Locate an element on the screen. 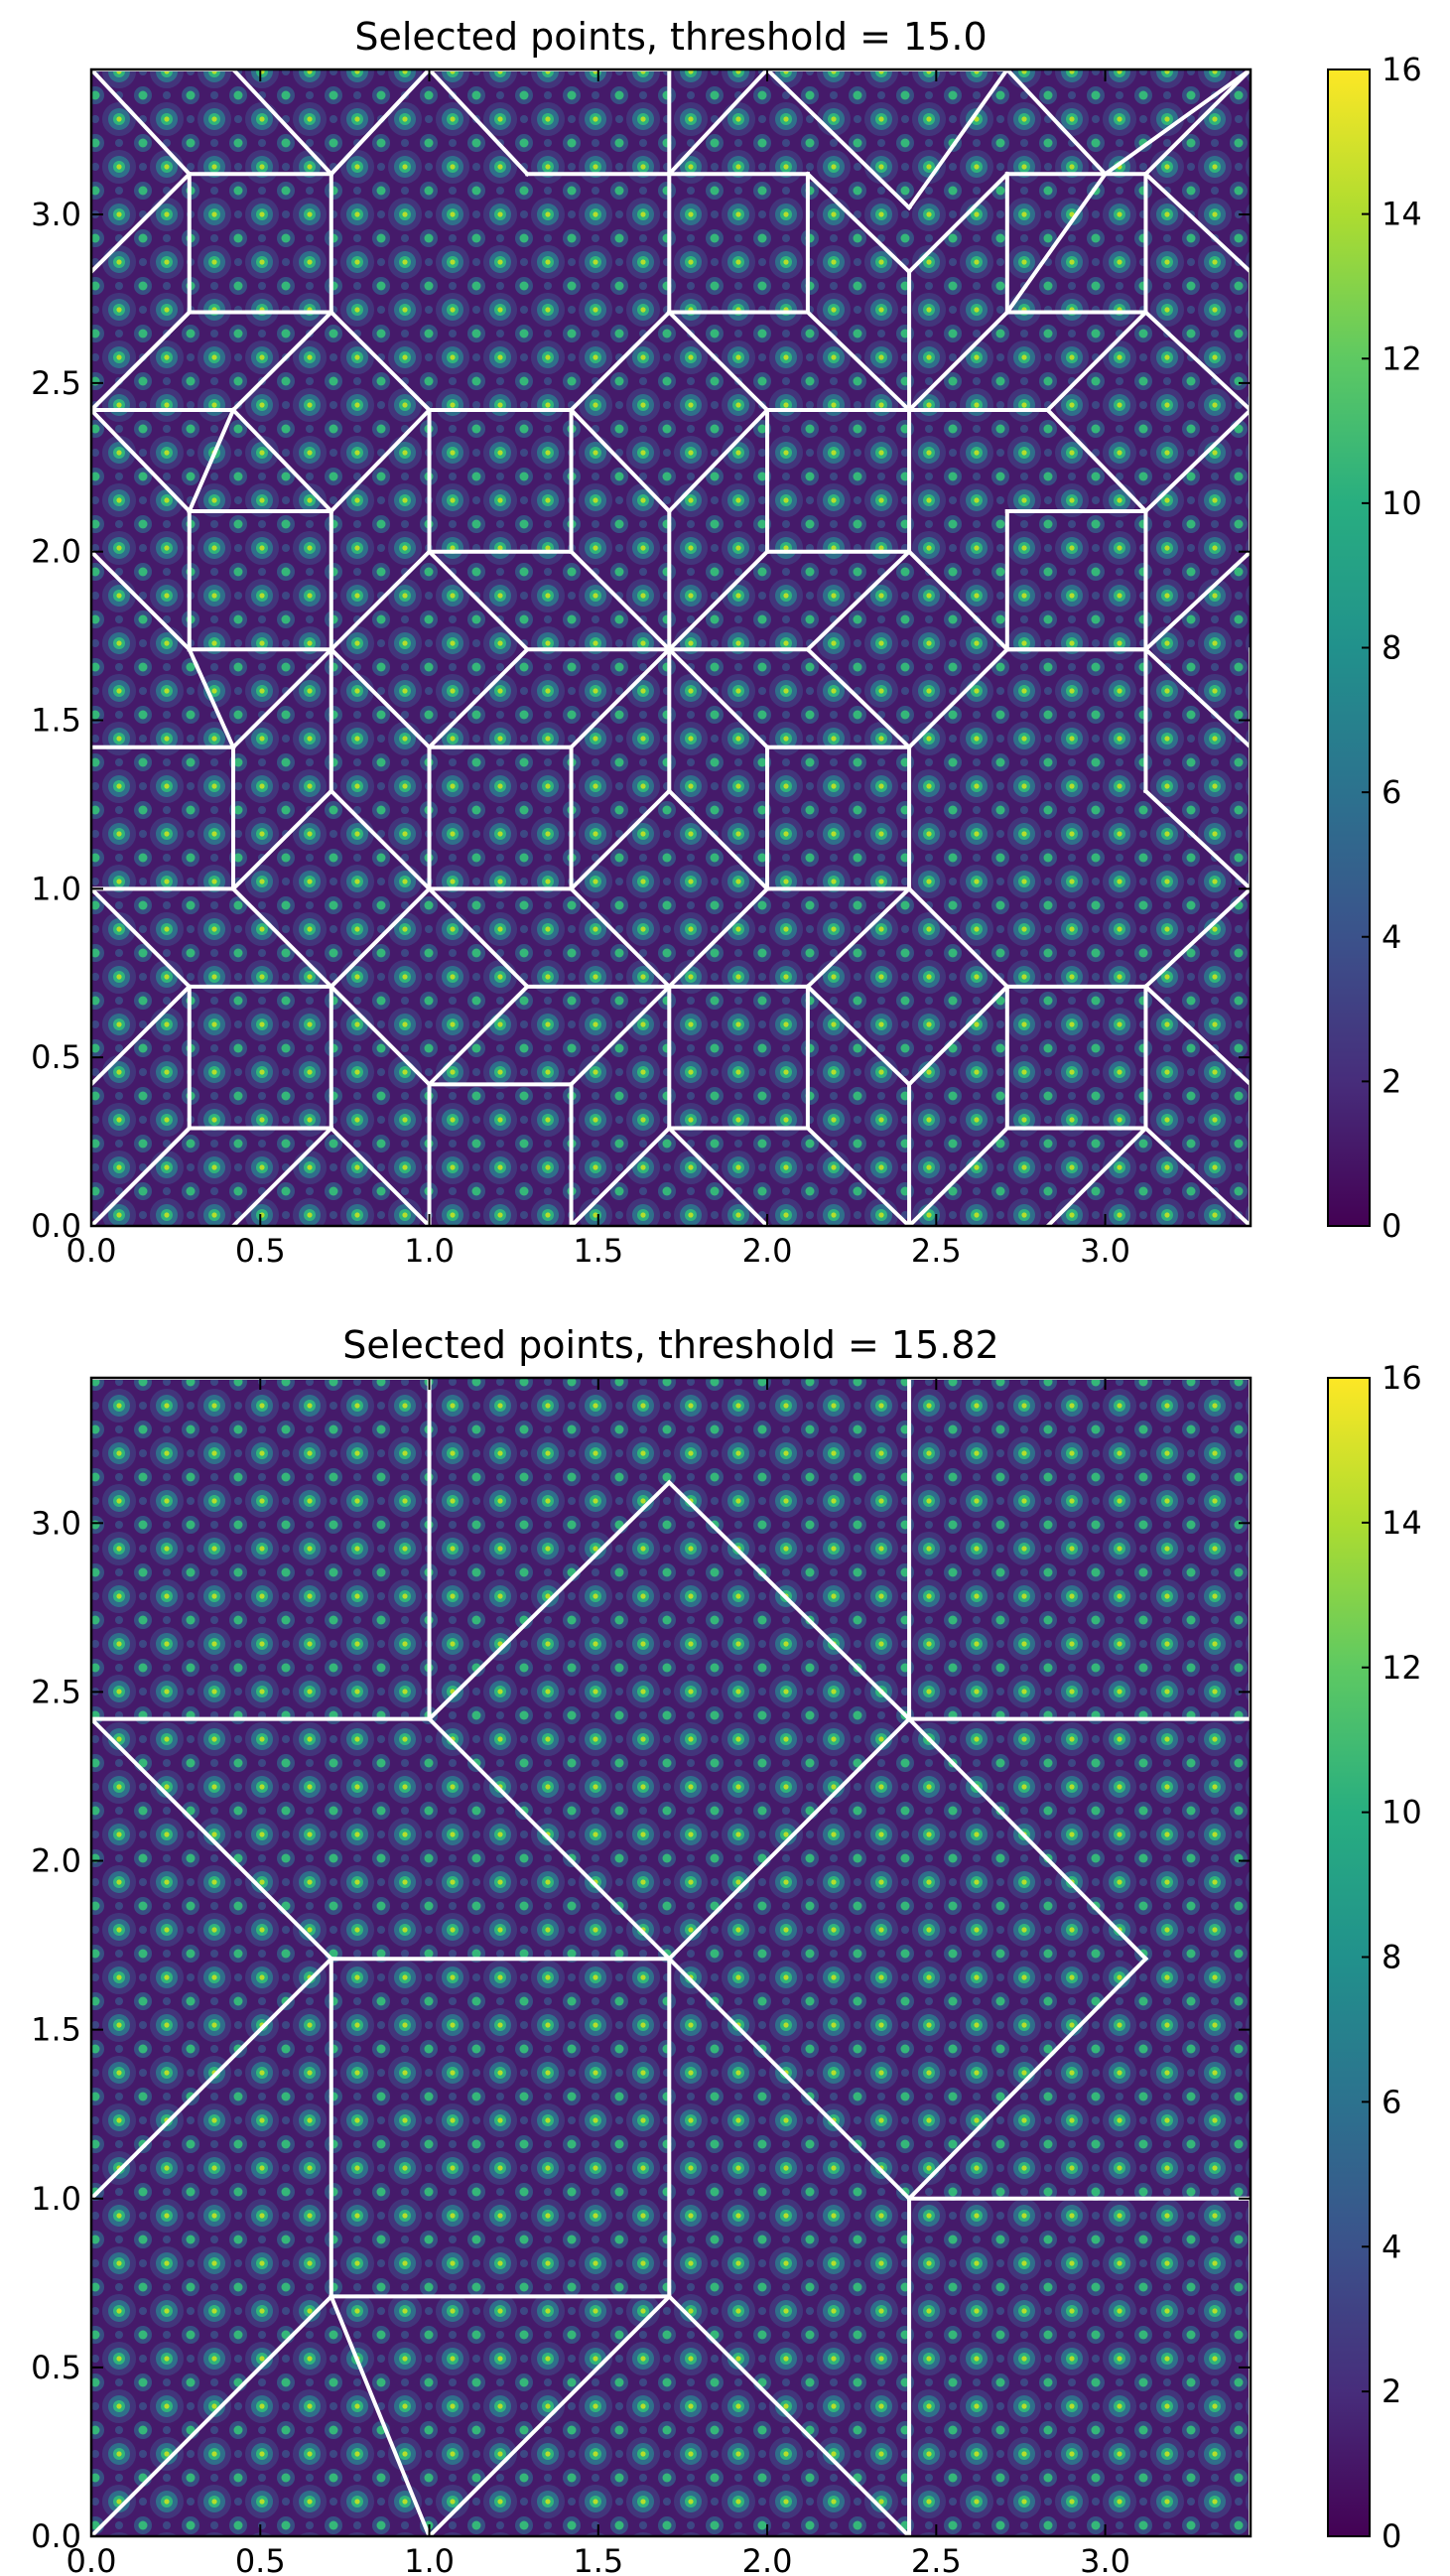 This screenshot has width=1450, height=2576. x-tick-label: 2.5 is located at coordinates (936, 2559).